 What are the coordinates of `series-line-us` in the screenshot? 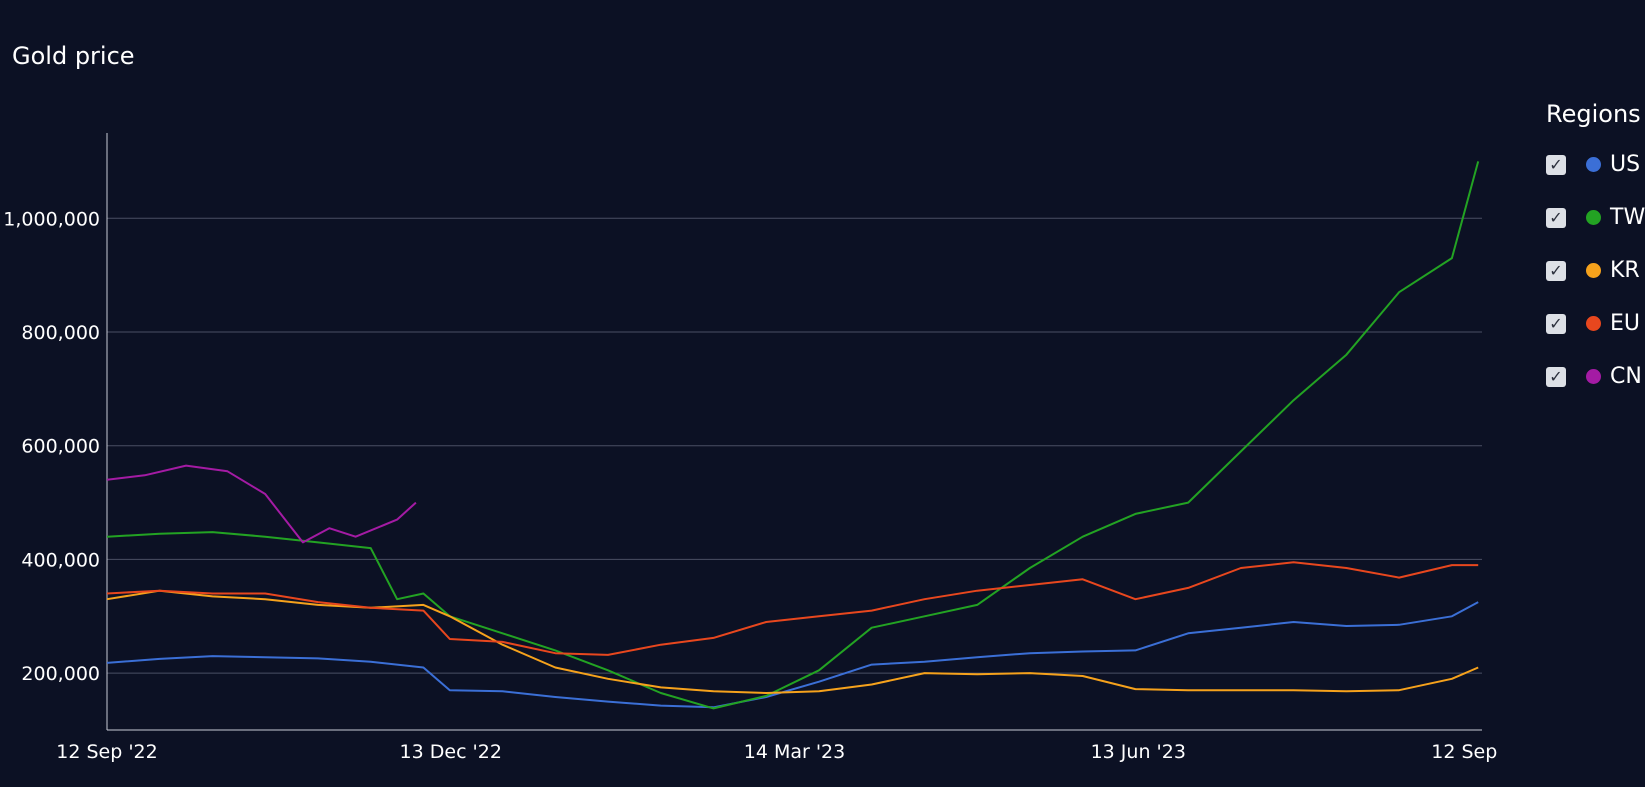 It's located at (792, 655).